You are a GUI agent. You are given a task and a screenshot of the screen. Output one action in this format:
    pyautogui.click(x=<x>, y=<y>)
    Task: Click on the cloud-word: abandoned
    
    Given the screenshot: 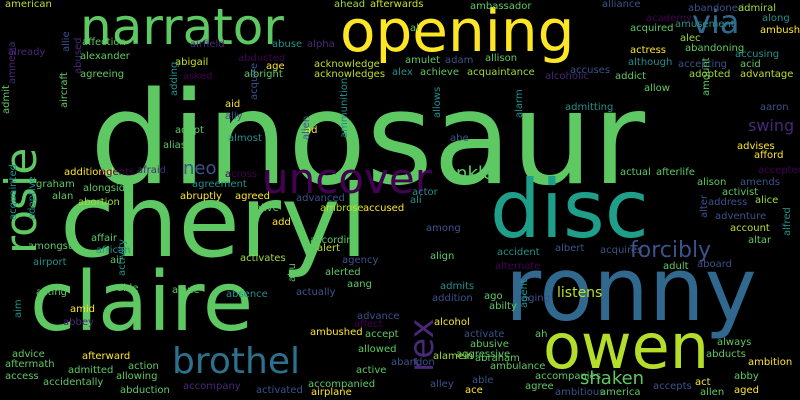 What is the action you would take?
    pyautogui.click(x=716, y=8)
    